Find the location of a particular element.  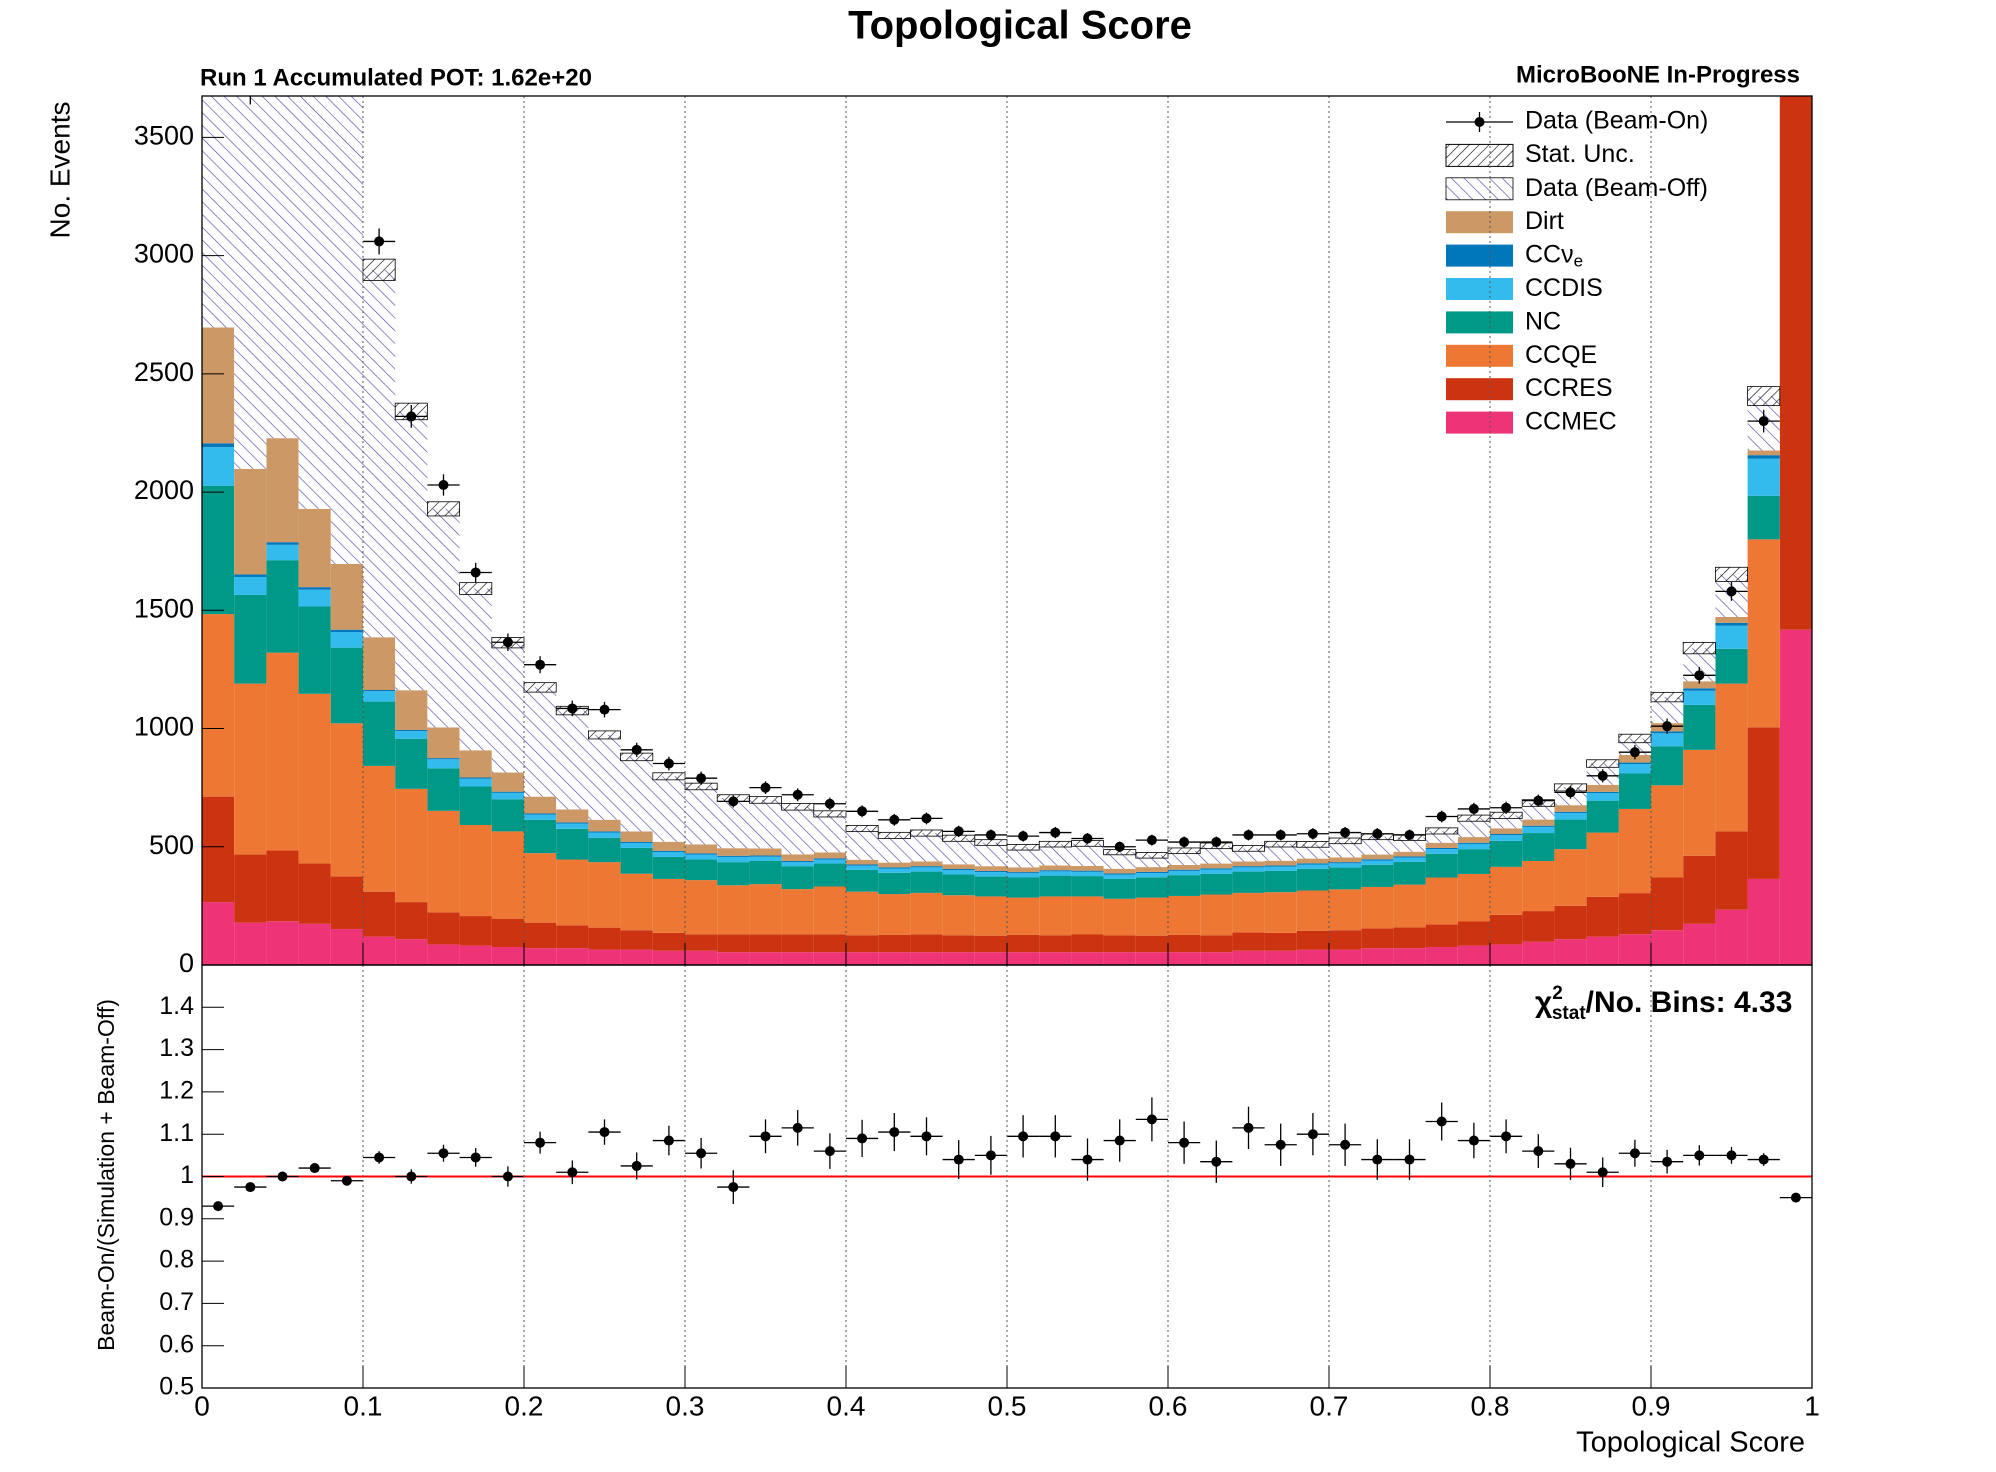

x-tick-label: 0.7 is located at coordinates (1329, 1405).